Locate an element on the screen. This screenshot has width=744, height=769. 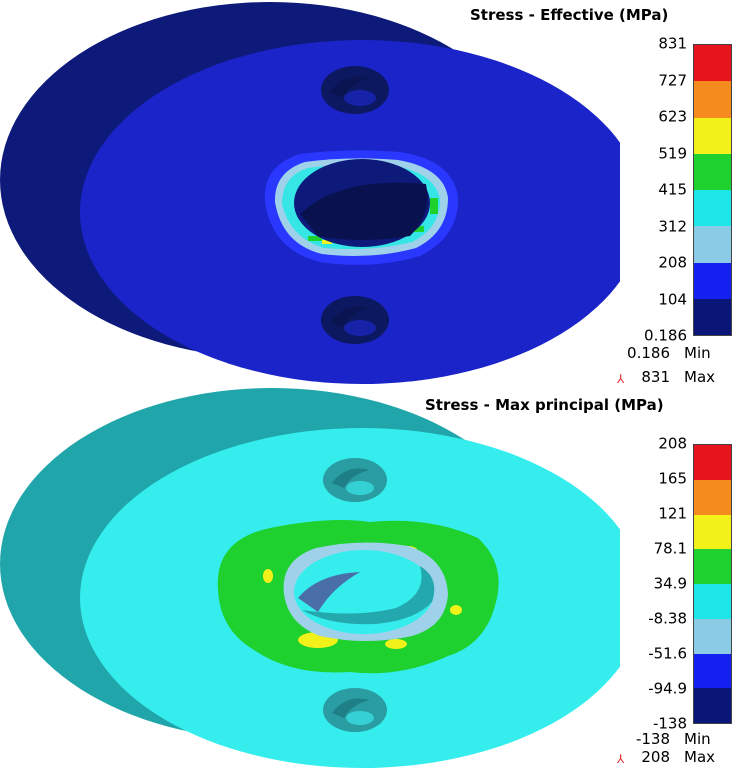
tick-label: 121 is located at coordinates (672, 513).